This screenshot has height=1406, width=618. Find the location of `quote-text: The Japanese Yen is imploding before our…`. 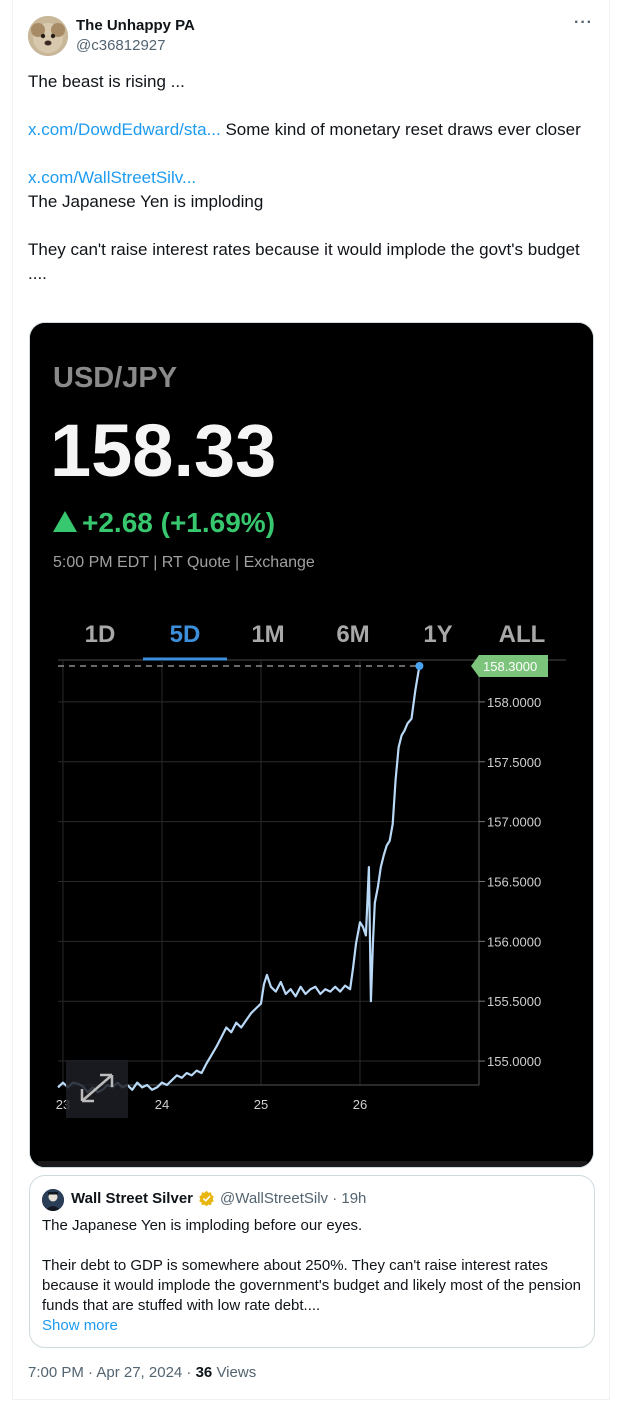

quote-text: The Japanese Yen is imploding before our… is located at coordinates (312, 1276).